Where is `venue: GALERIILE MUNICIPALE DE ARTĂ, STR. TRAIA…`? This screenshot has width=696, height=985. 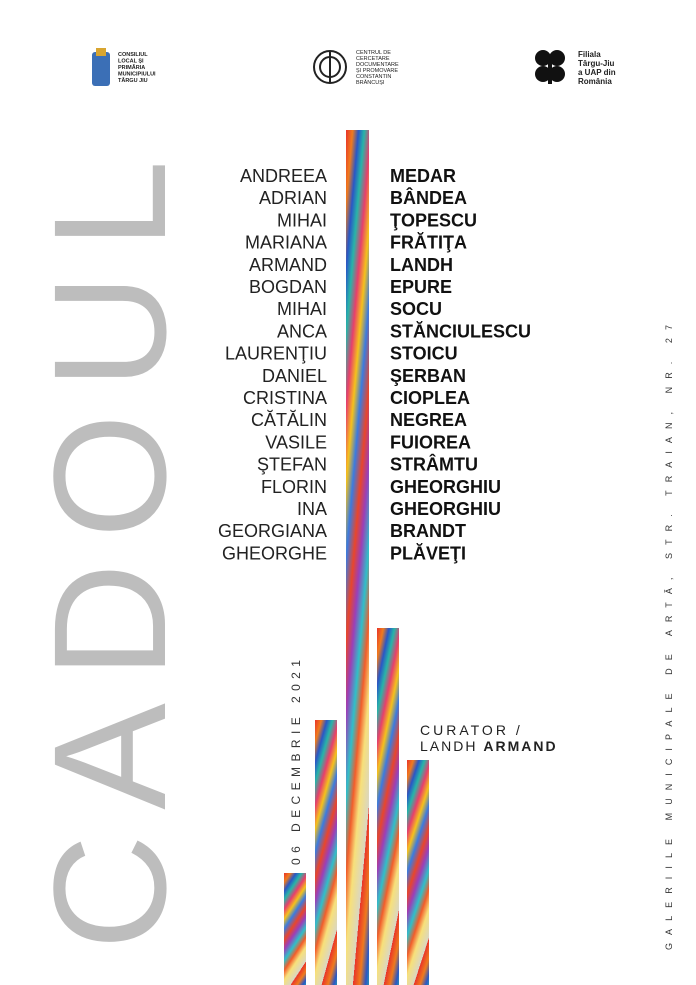 venue: GALERIILE MUNICIPALE DE ARTĂ, STR. TRAIA… is located at coordinates (669, 637).